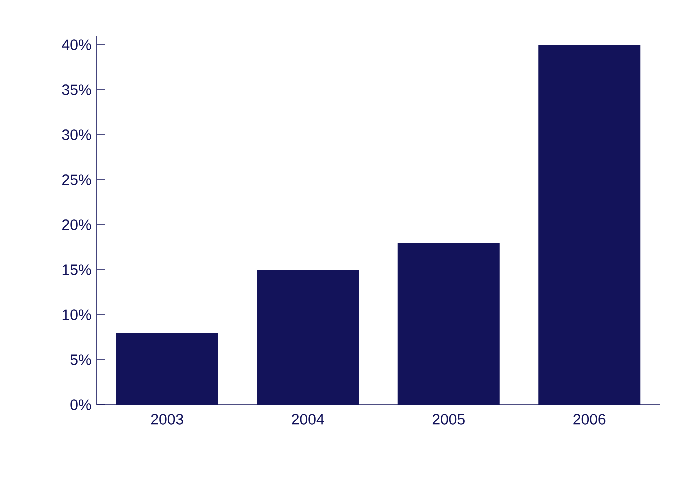 This screenshot has height=485, width=690. I want to click on y-tick-label: 30%, so click(77, 135).